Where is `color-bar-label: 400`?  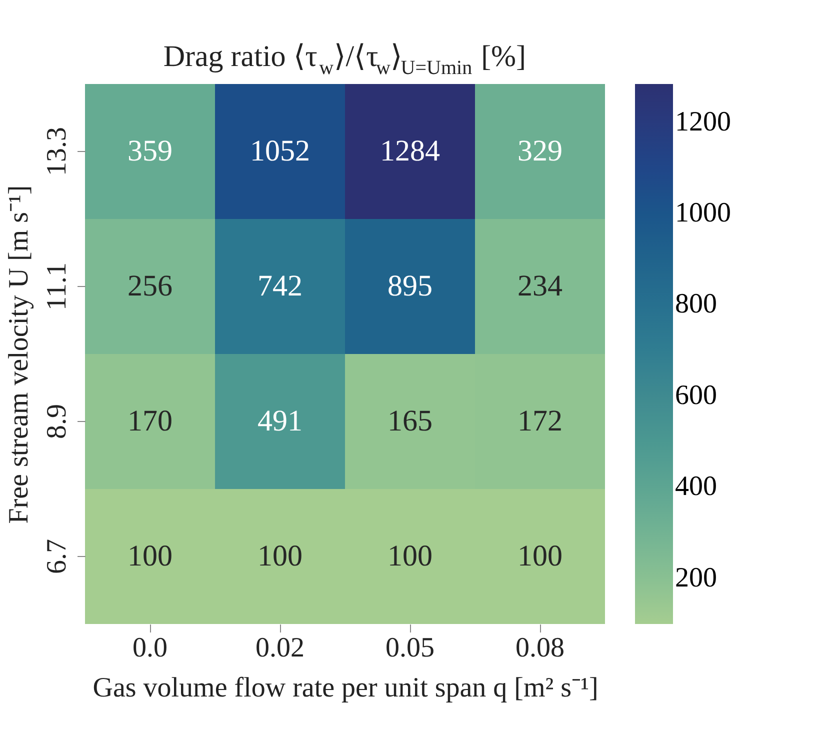
color-bar-label: 400 is located at coordinates (696, 486).